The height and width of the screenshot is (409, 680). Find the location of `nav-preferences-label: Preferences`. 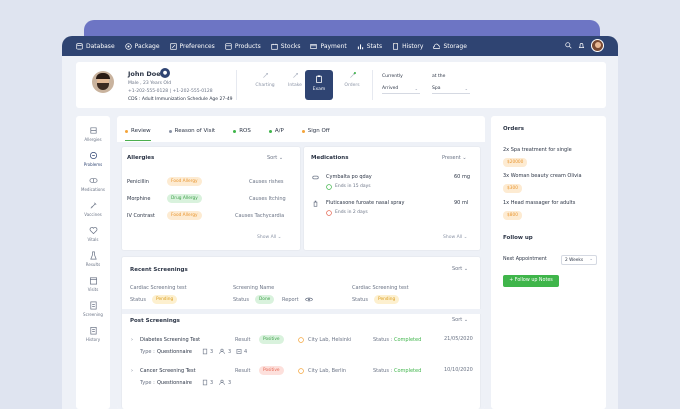

nav-preferences-label: Preferences is located at coordinates (197, 46).